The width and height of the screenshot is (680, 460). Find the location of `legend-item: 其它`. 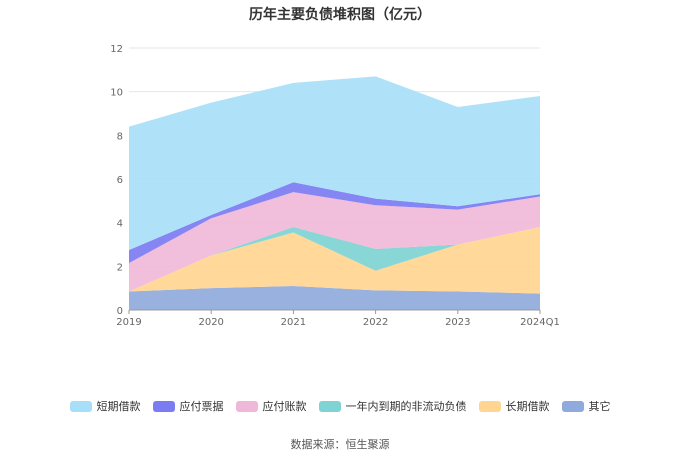

legend-item: 其它 is located at coordinates (586, 406).